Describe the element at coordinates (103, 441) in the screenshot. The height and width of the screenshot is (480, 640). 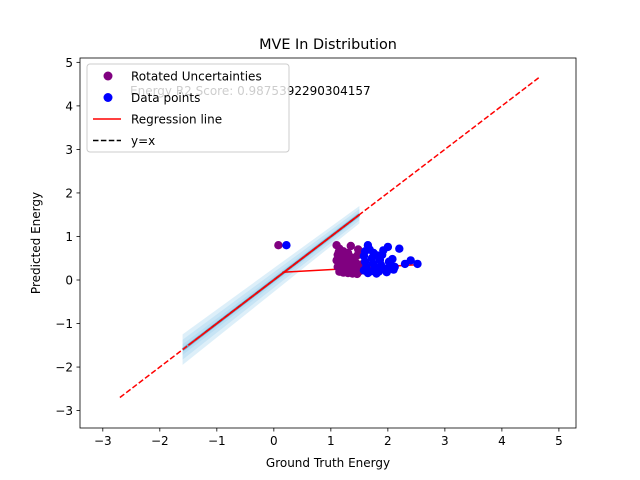
I see `x-tick-label: −3` at that location.